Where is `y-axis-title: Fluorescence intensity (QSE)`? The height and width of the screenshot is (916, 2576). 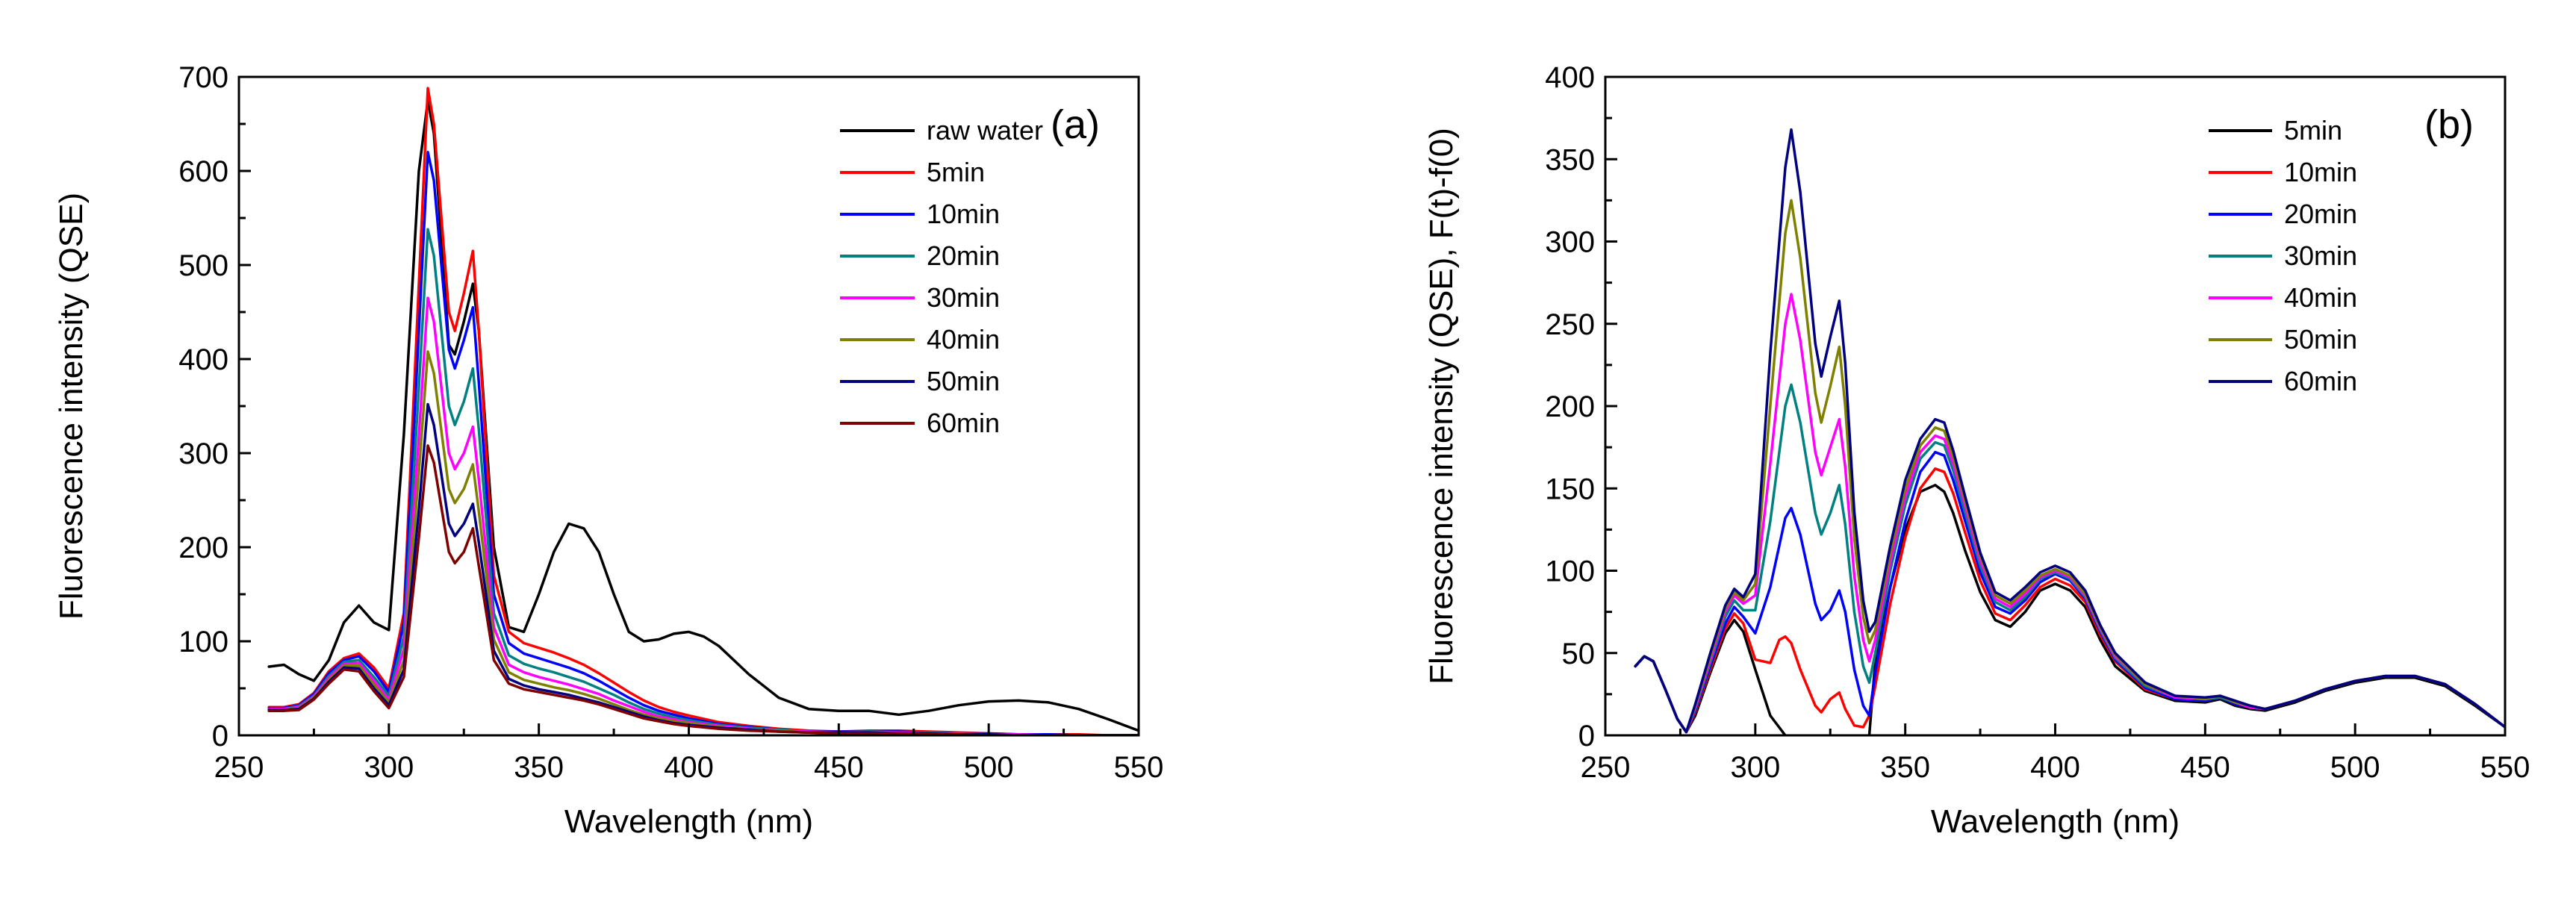 y-axis-title: Fluorescence intensity (QSE) is located at coordinates (71, 406).